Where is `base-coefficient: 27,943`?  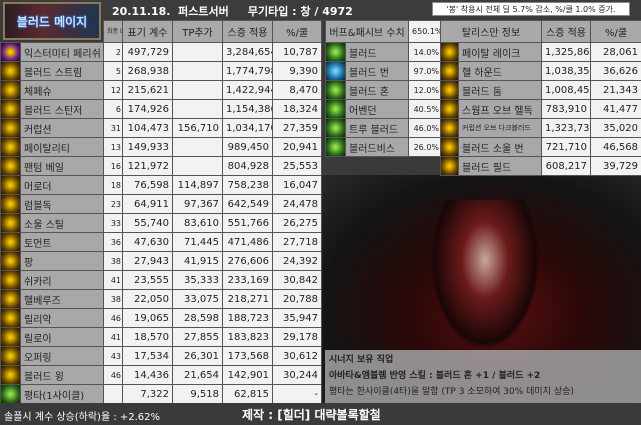 base-coefficient: 27,943 is located at coordinates (147, 261).